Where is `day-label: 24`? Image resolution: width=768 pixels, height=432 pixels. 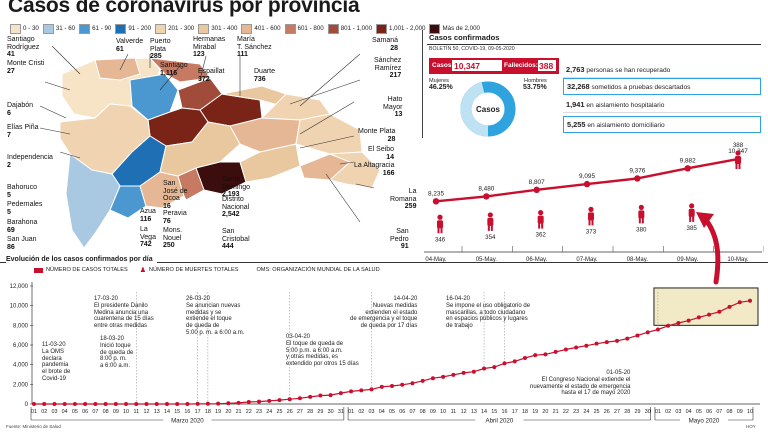
day-label: 24 is located at coordinates (269, 412).